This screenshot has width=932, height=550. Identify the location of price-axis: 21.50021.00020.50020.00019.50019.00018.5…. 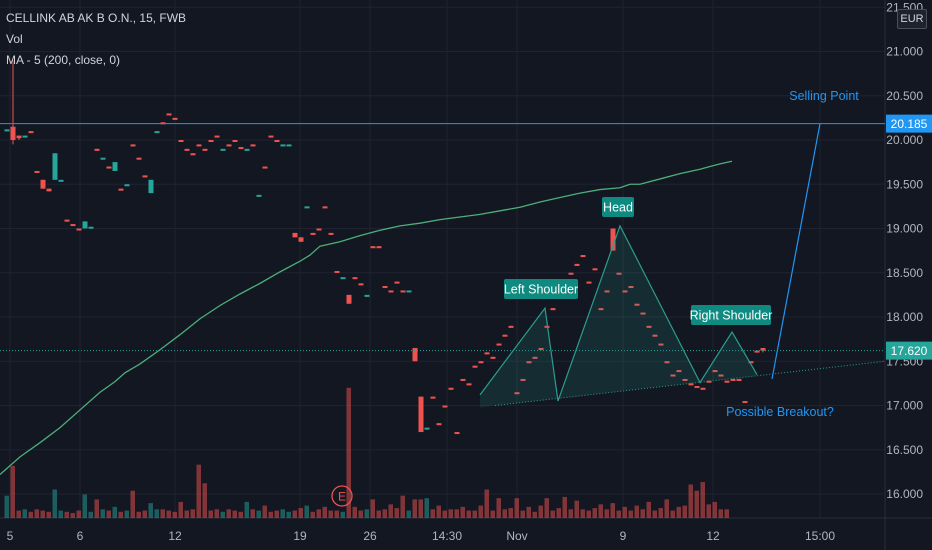
(904, 250).